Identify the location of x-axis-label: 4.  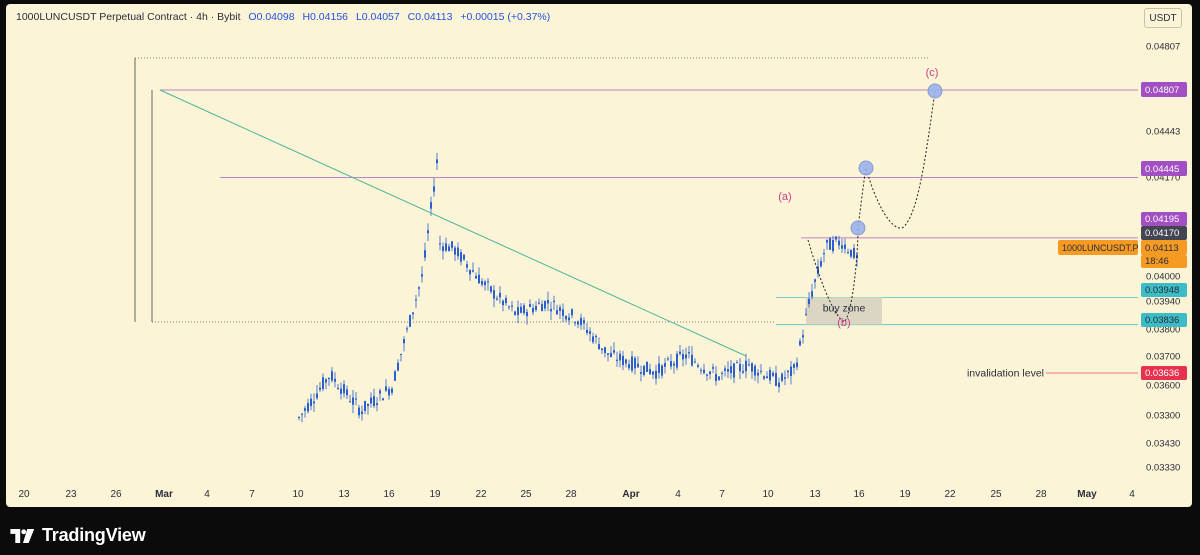
(207, 494).